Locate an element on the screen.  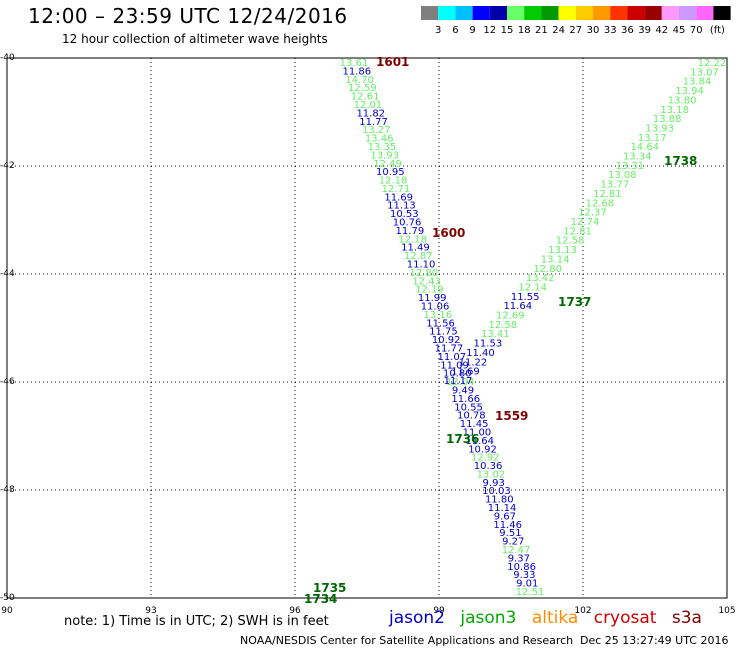
swh-value: 9.51 is located at coordinates (510, 533).